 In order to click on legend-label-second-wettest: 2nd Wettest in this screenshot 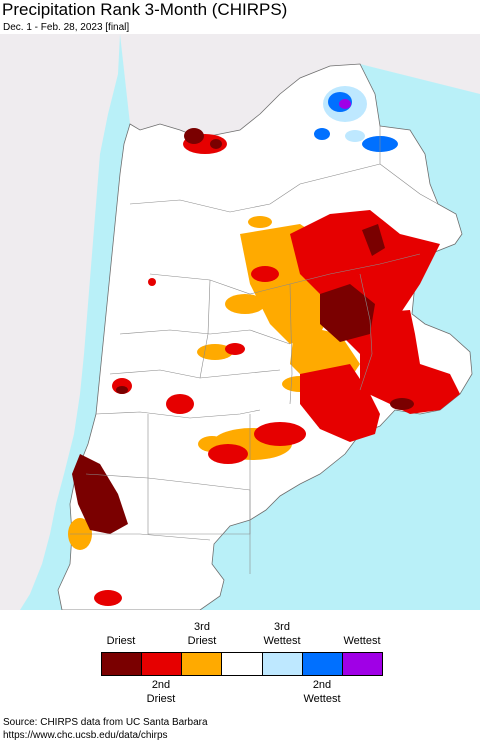, I will do `click(322, 692)`.